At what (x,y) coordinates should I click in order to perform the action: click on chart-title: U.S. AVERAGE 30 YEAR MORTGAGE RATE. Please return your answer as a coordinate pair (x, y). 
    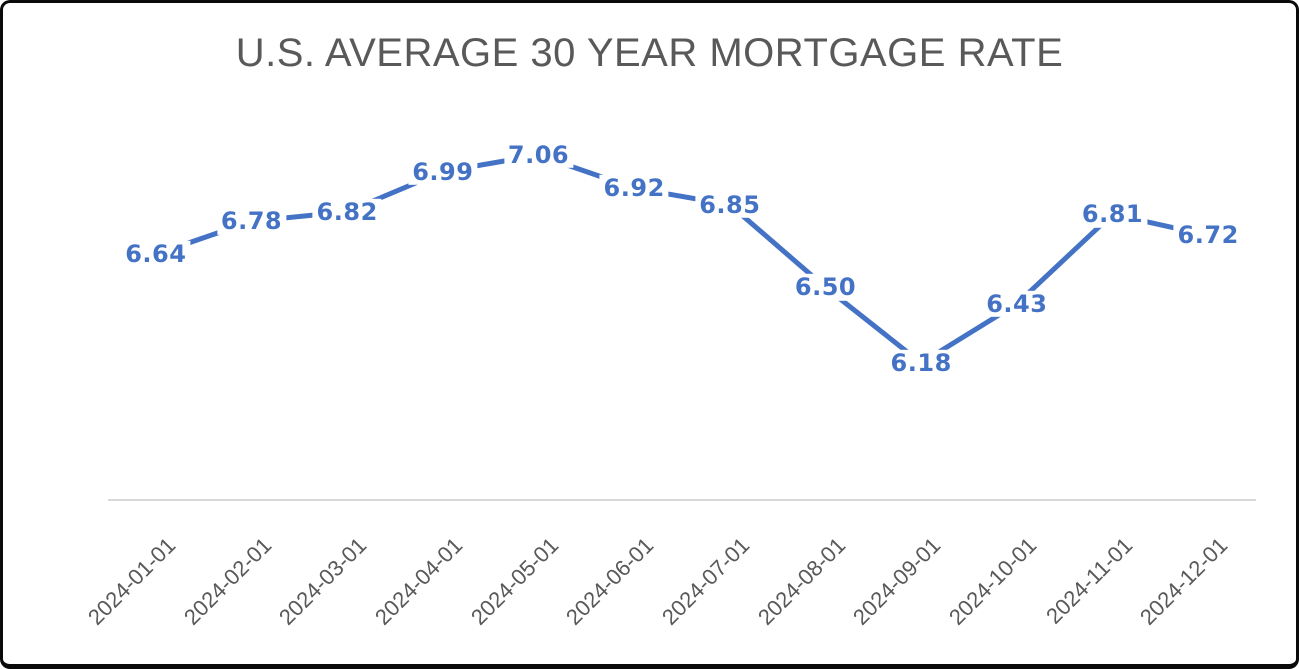
    Looking at the image, I should click on (649, 53).